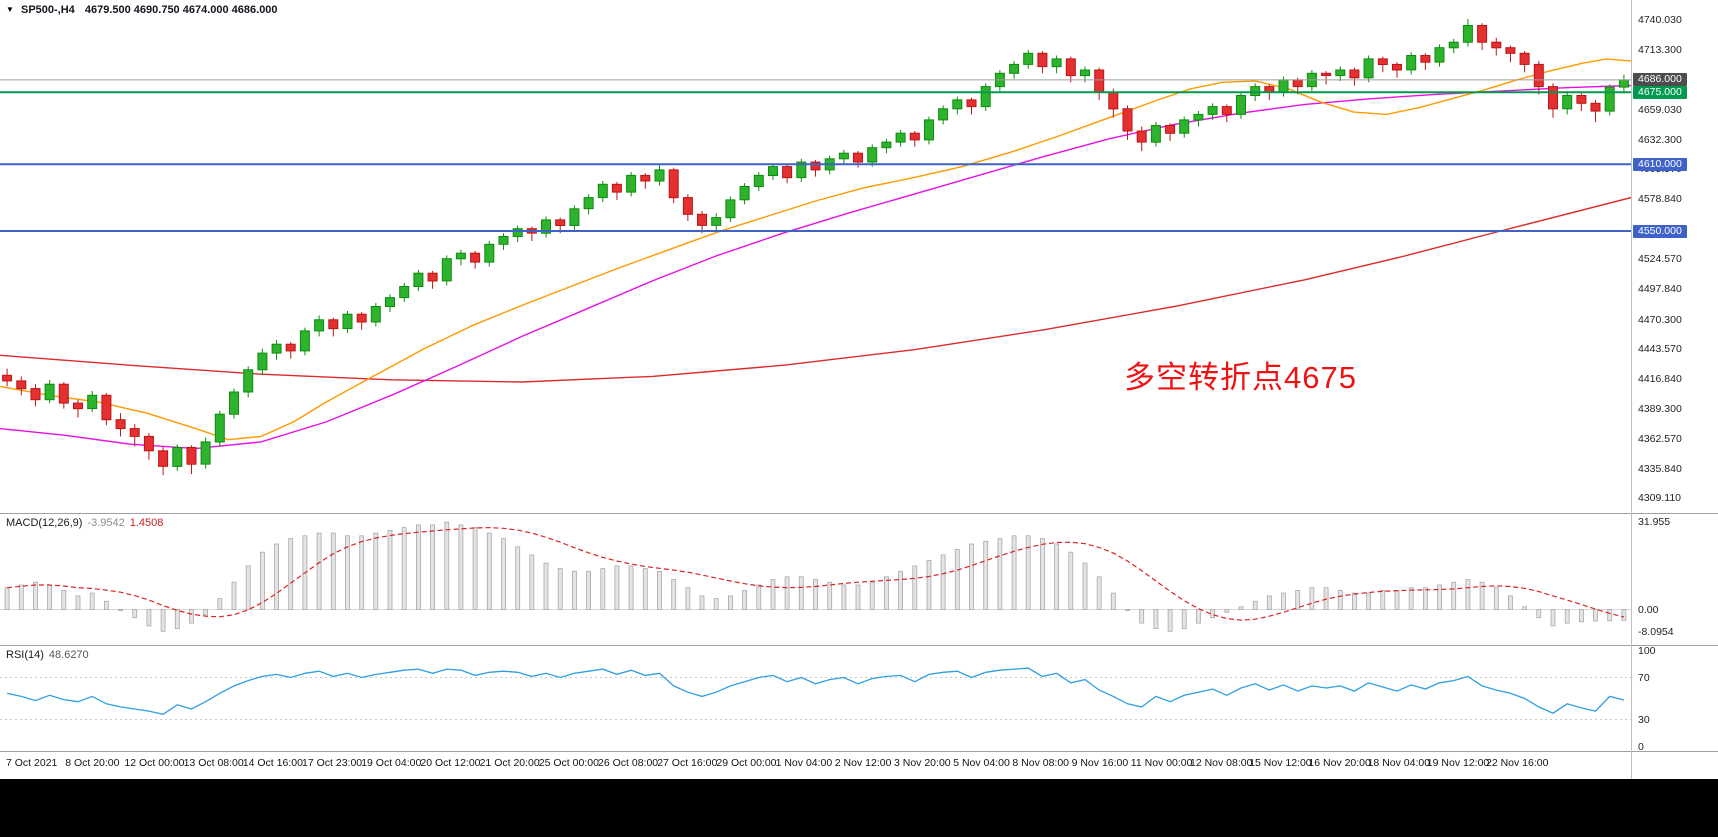 The height and width of the screenshot is (837, 1718). I want to click on rsi-axis-label: 0, so click(1641, 747).